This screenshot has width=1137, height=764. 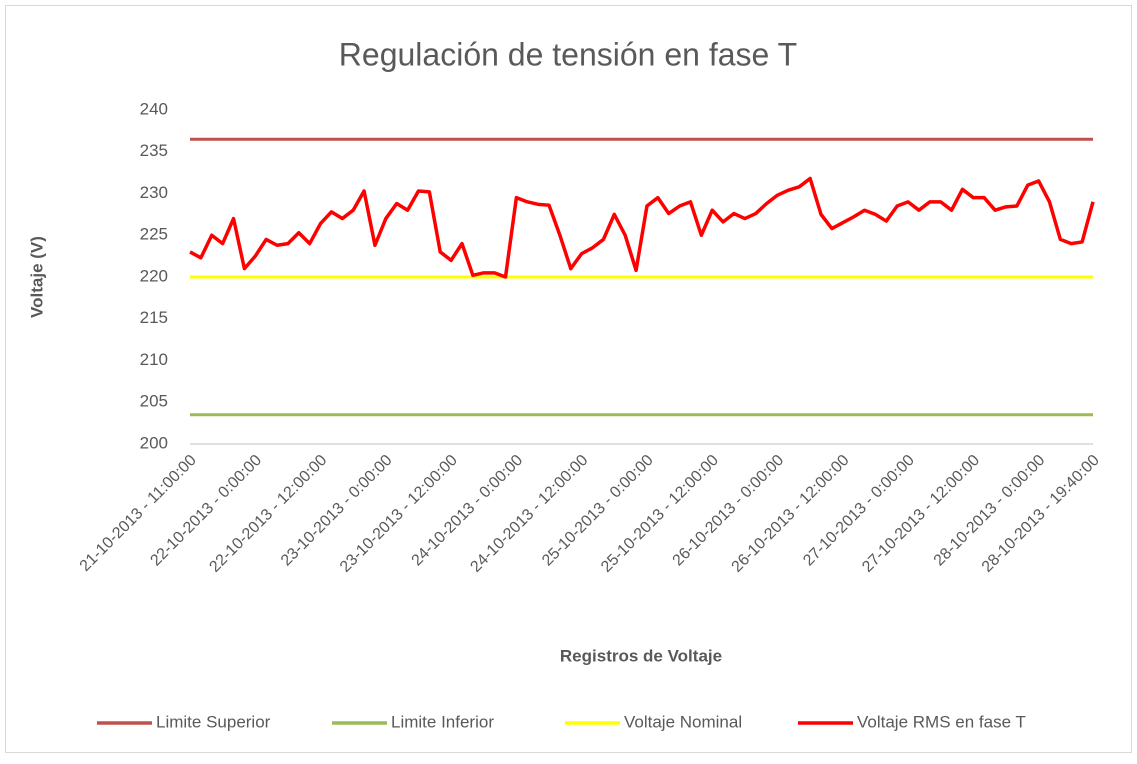 I want to click on y-tick-label: 205, so click(x=154, y=401).